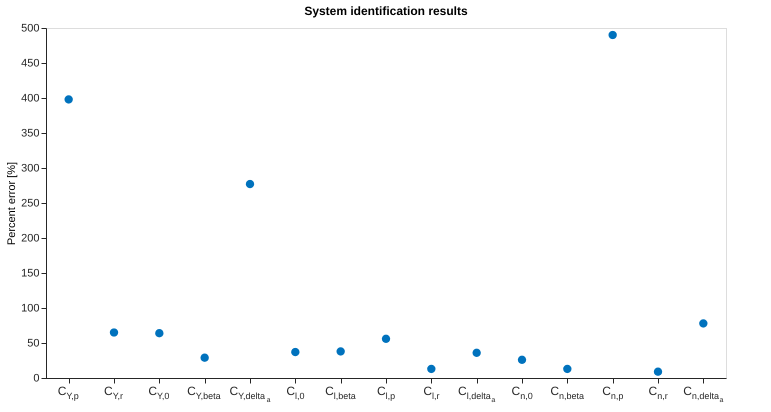 The width and height of the screenshot is (771, 412). I want to click on y-tick-label: 150, so click(30, 274).